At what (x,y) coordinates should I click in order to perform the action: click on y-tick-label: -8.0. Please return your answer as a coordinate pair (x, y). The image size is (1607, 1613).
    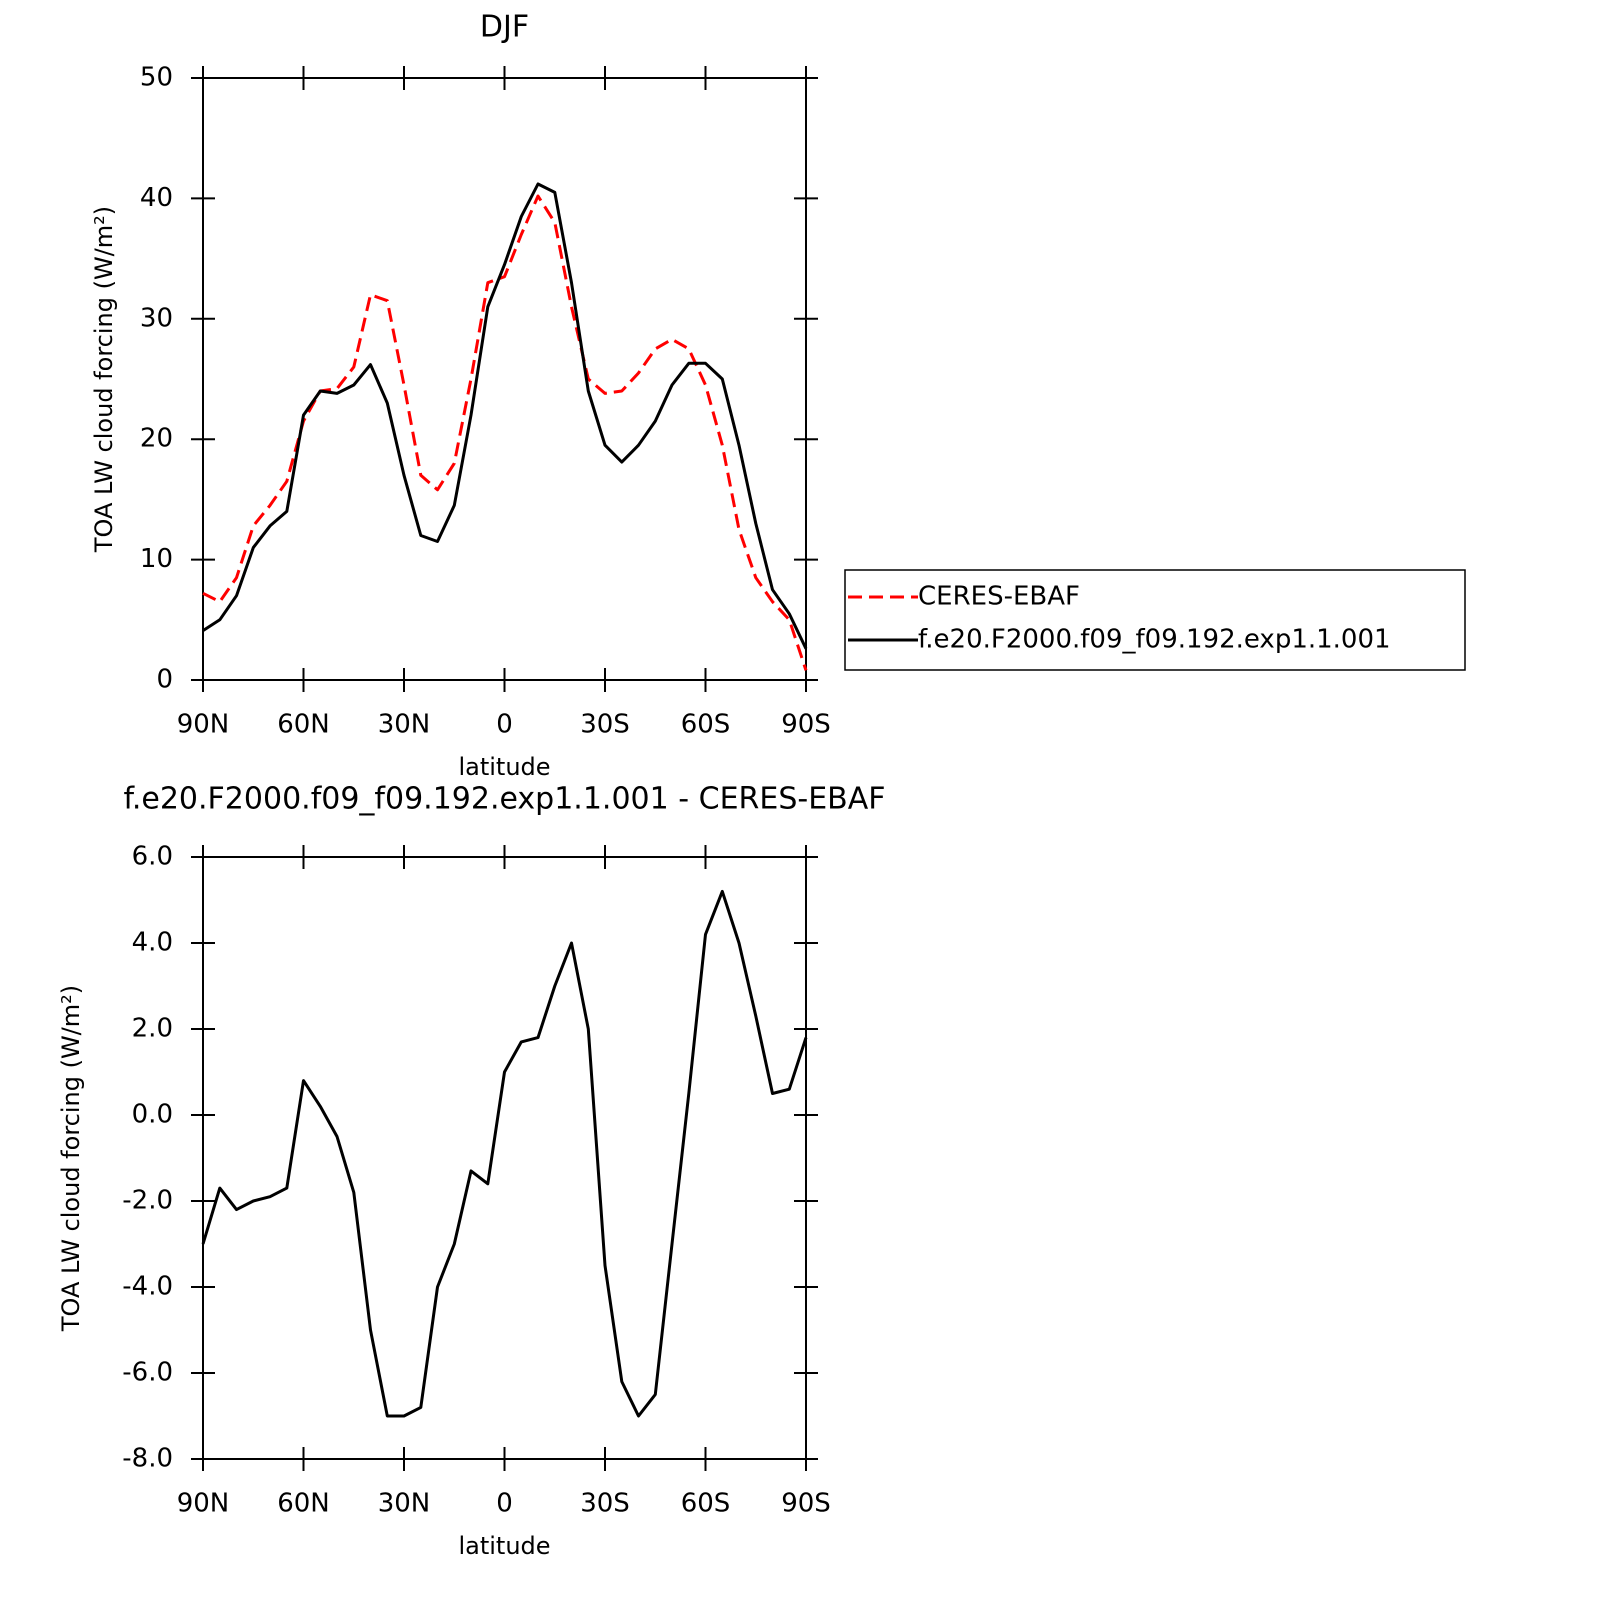
    Looking at the image, I should click on (147, 1459).